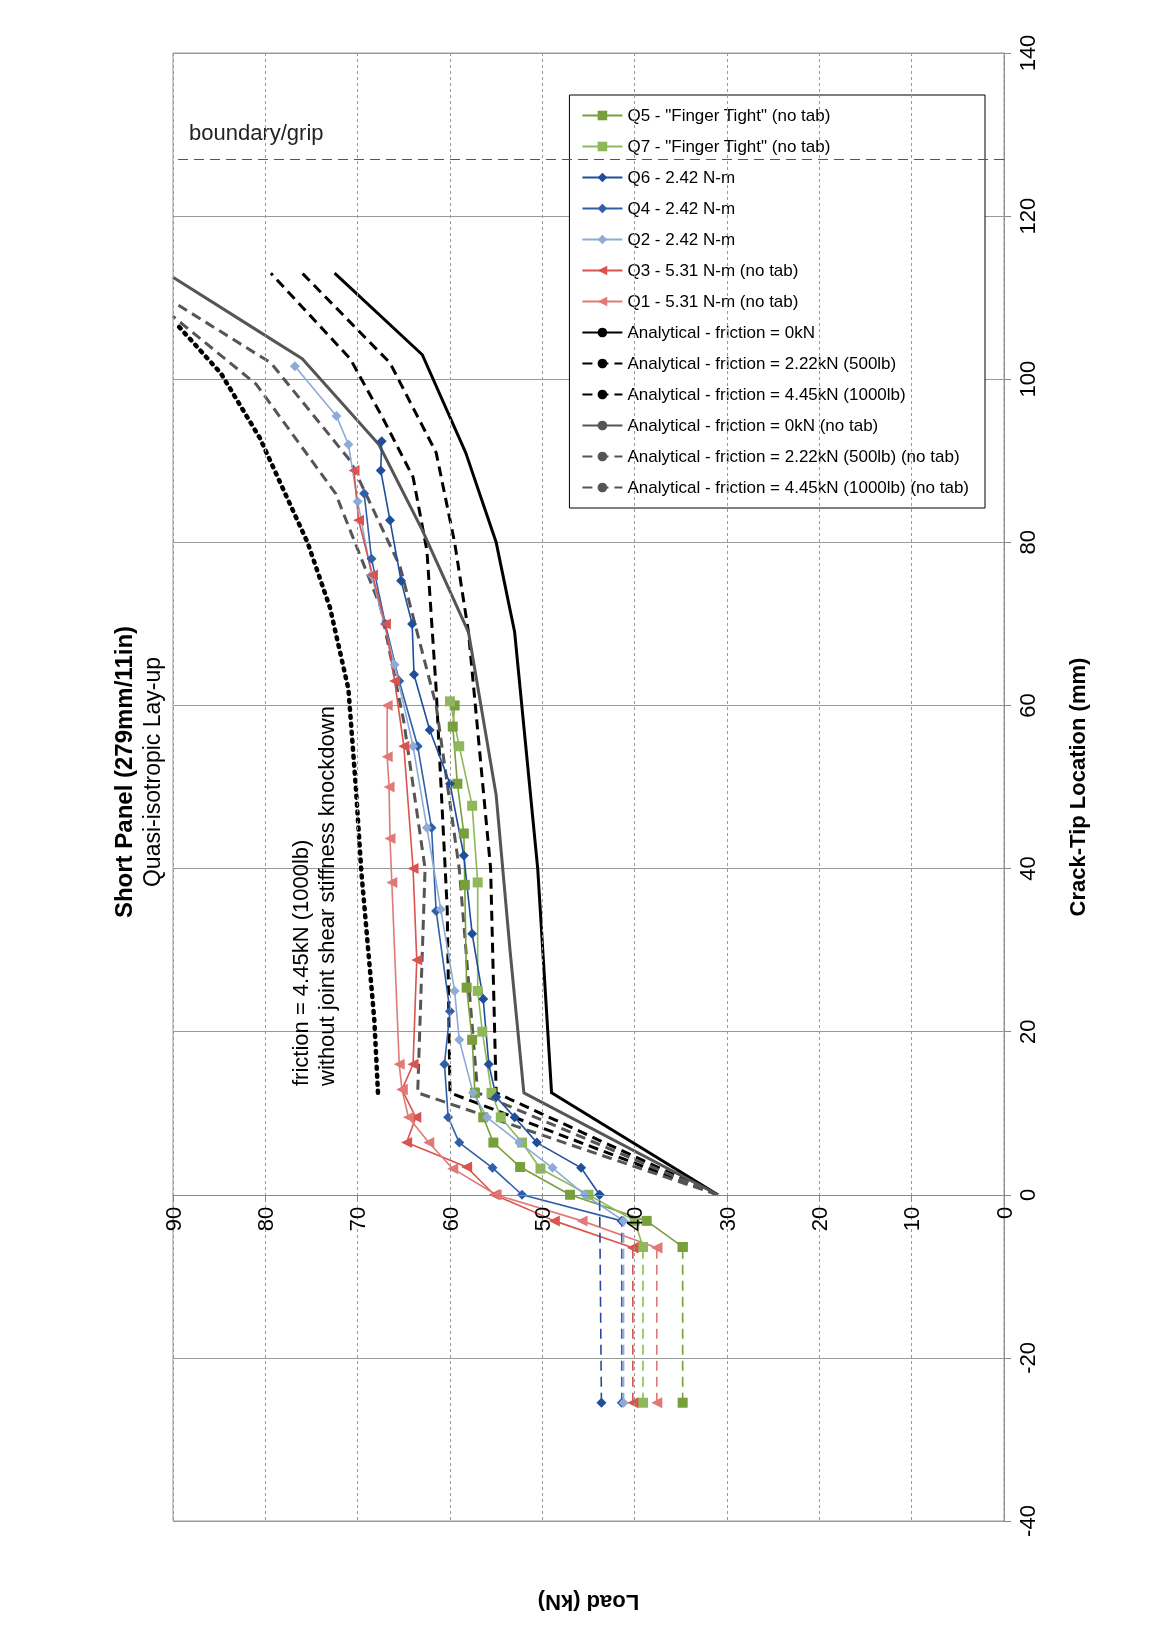 The width and height of the screenshot is (1160, 1636). I want to click on legend-label: Q2 - 2.42 N-m, so click(681, 239).